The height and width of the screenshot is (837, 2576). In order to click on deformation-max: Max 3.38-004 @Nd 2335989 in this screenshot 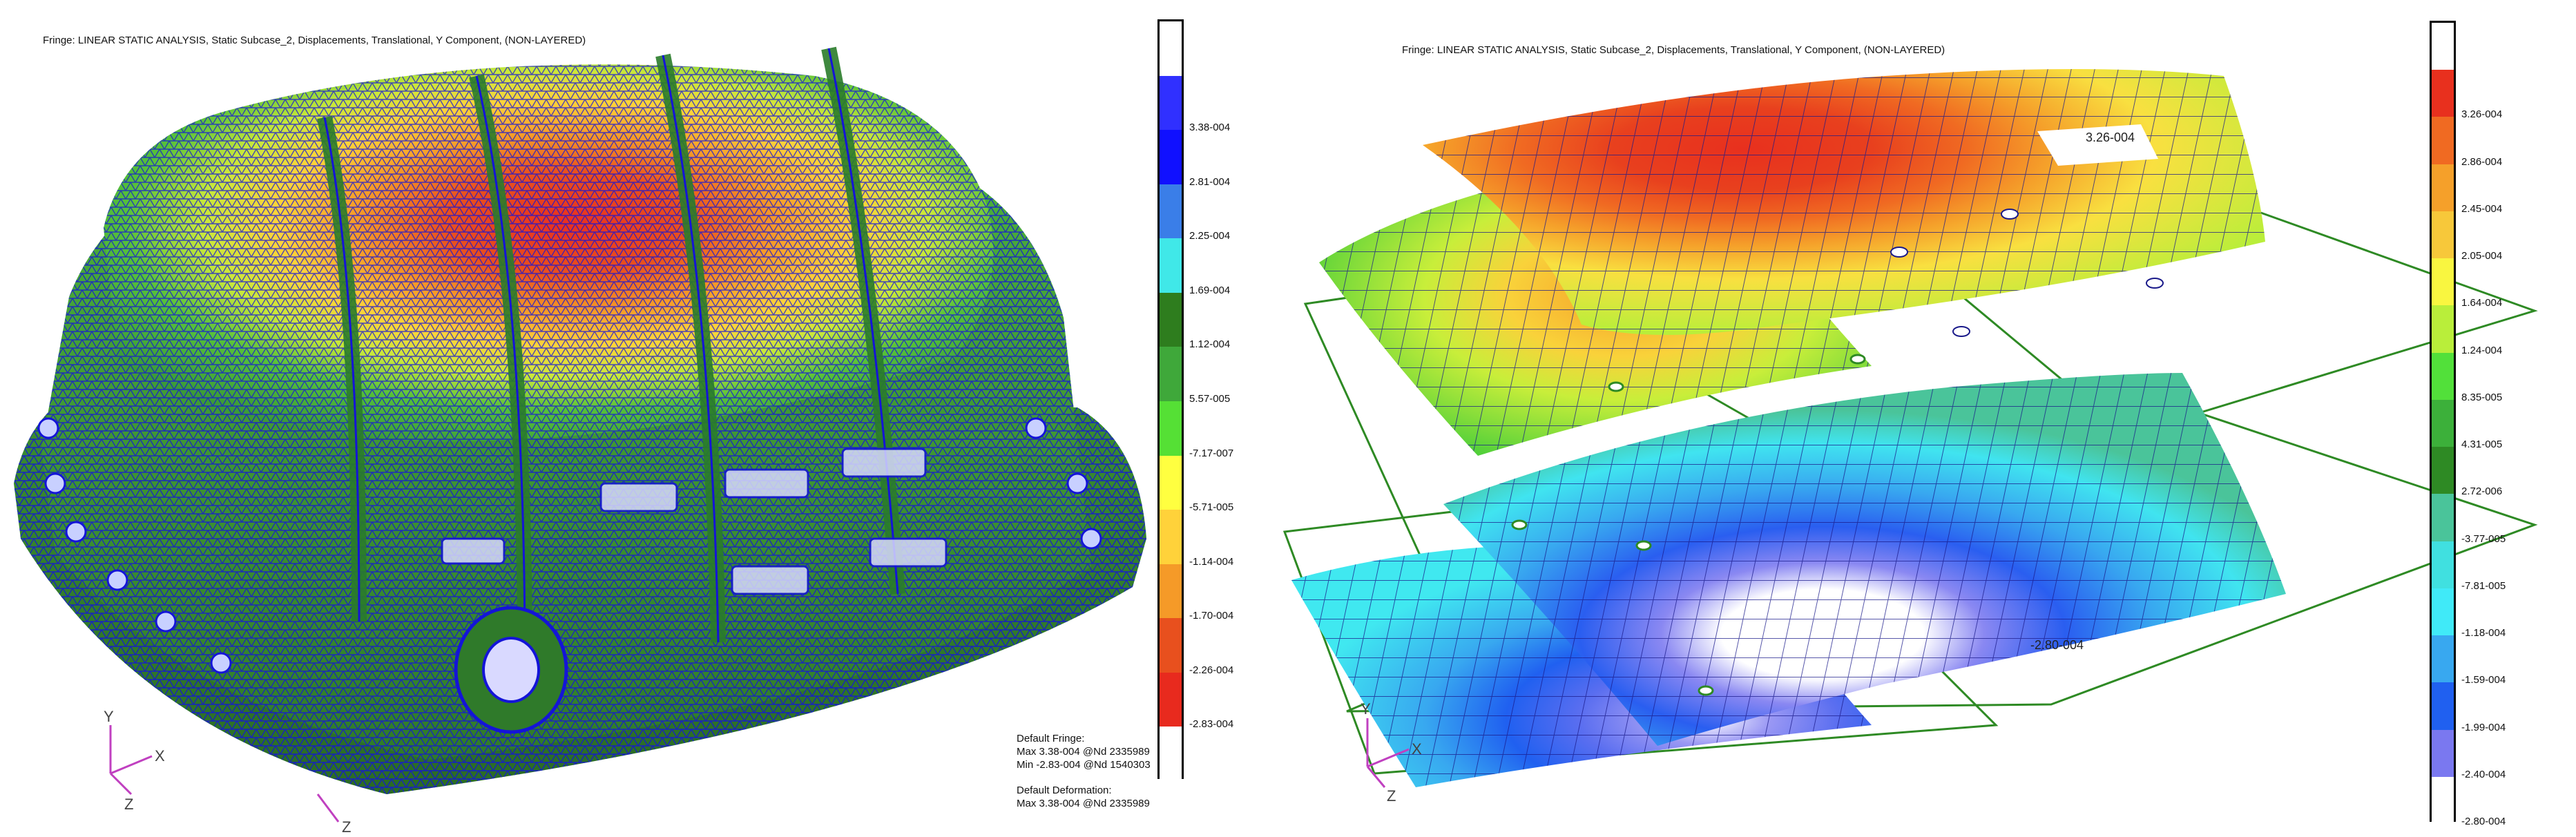, I will do `click(1083, 803)`.